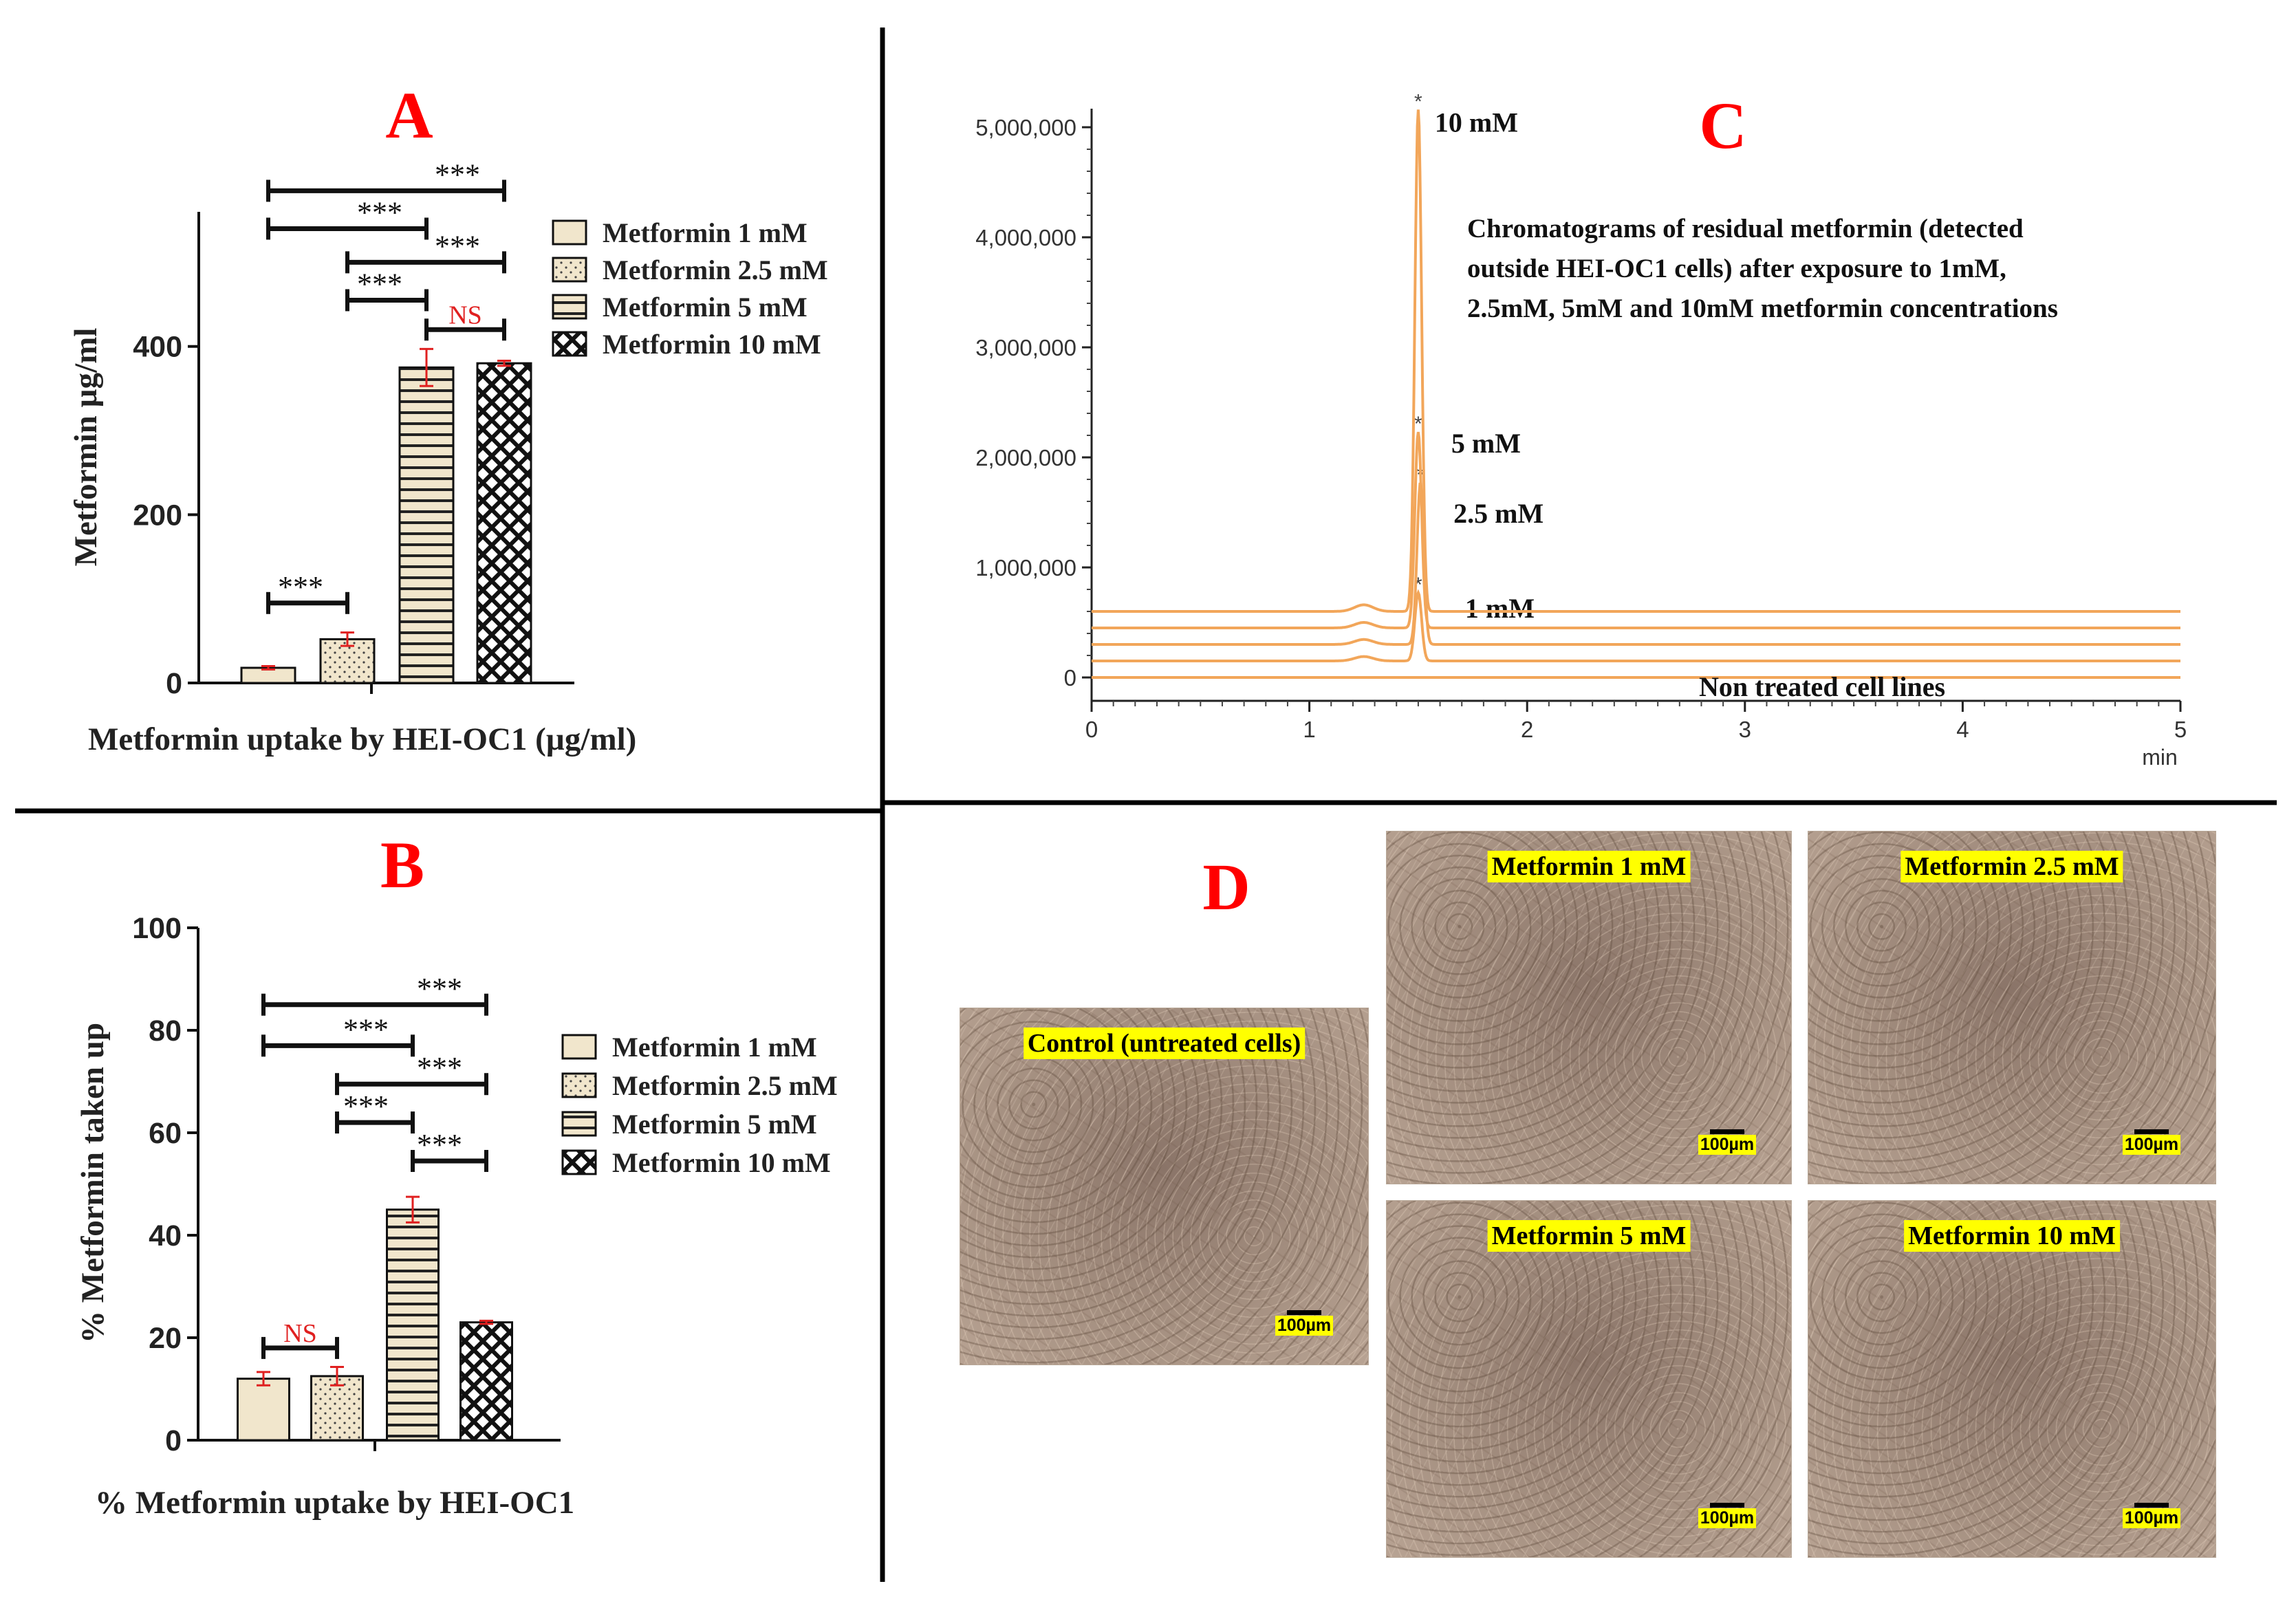 The height and width of the screenshot is (1597, 2296). I want to click on panel-letter-b: B, so click(402, 865).